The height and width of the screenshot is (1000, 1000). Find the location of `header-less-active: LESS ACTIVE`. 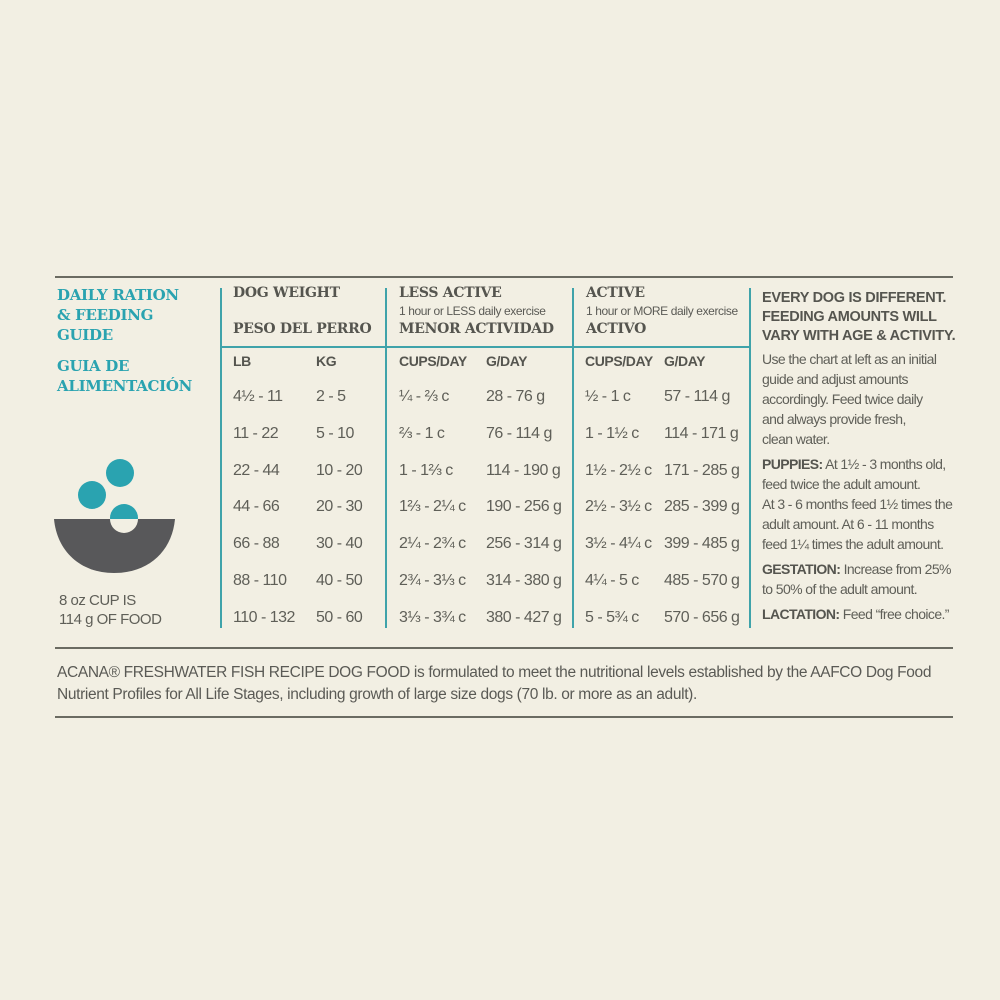

header-less-active: LESS ACTIVE is located at coordinates (450, 293).